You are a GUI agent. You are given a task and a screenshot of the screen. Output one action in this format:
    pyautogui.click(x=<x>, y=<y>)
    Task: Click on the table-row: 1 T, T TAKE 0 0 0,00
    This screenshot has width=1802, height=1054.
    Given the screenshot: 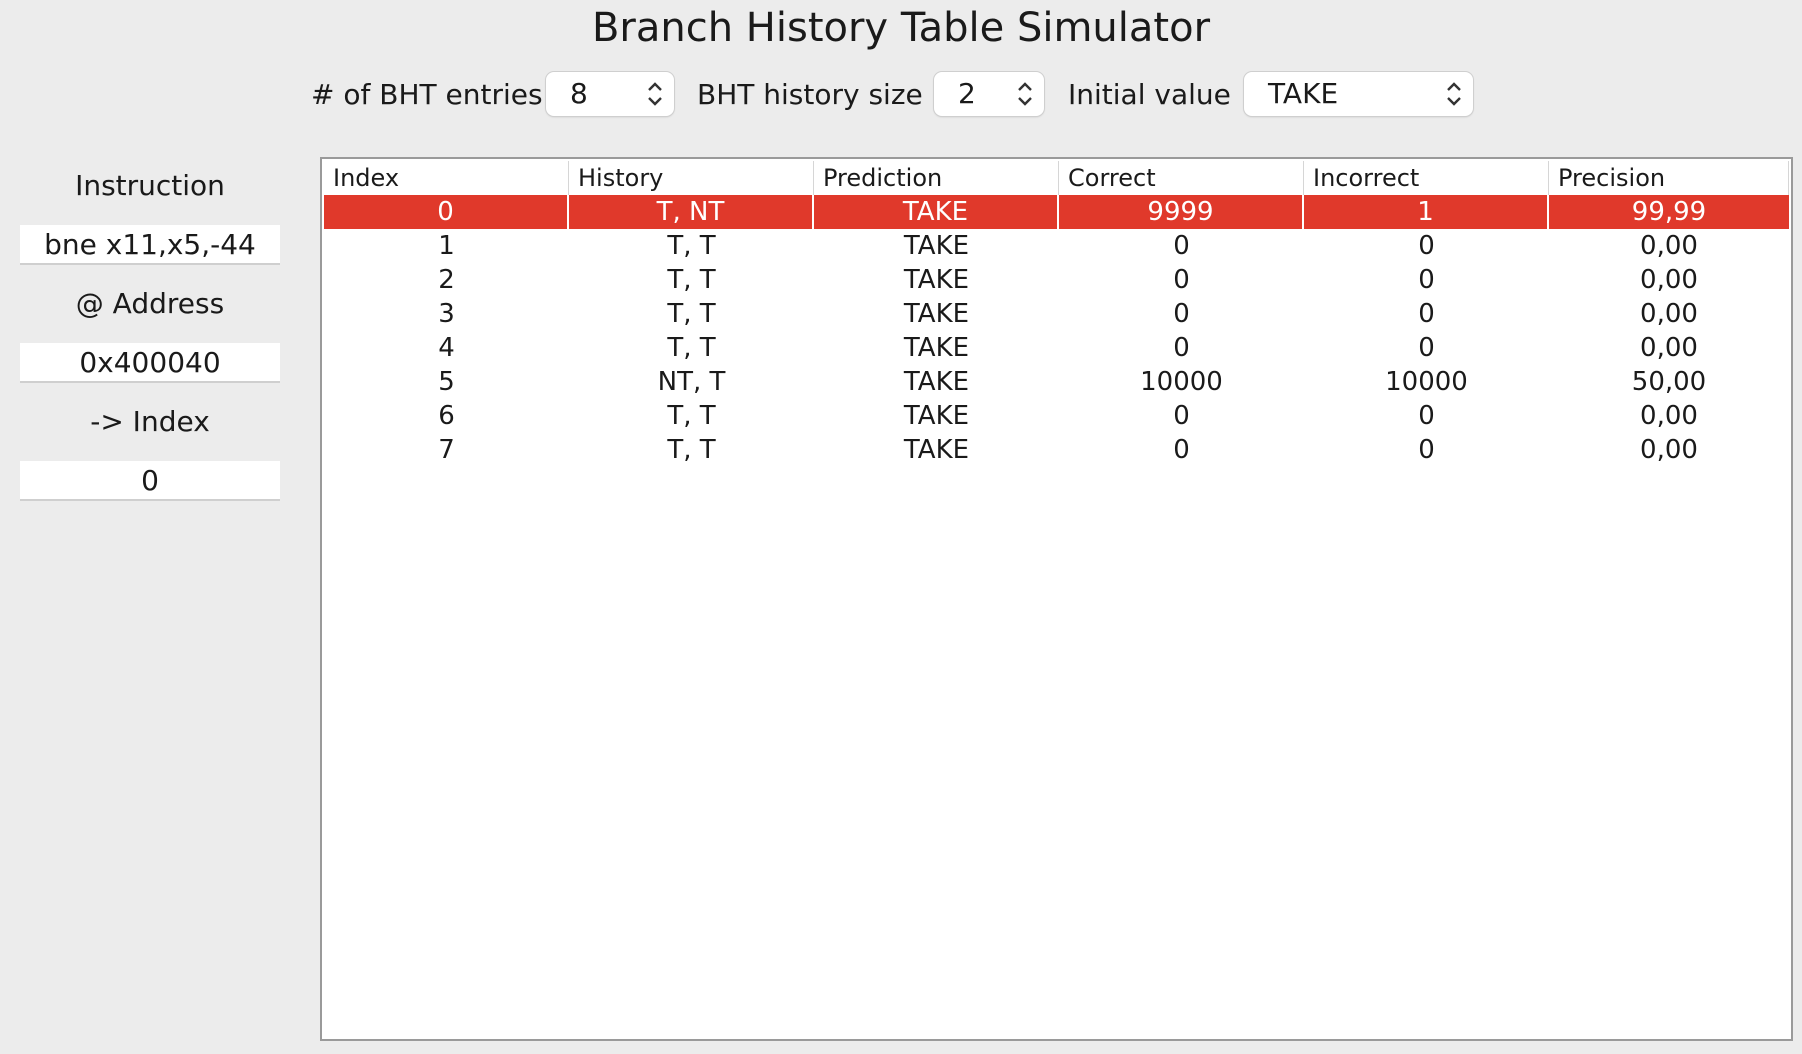 What is the action you would take?
    pyautogui.click(x=1056, y=246)
    